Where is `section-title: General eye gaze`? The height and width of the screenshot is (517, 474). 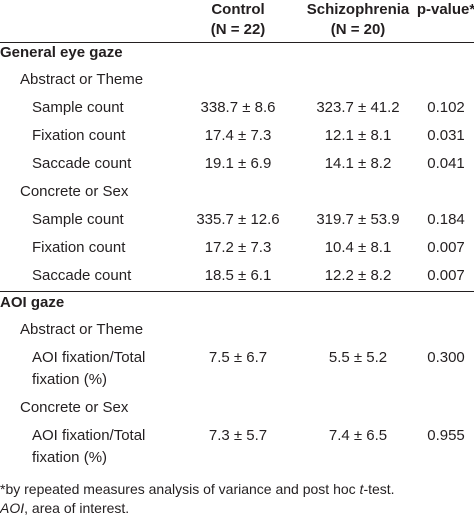 section-title: General eye gaze is located at coordinates (61, 52).